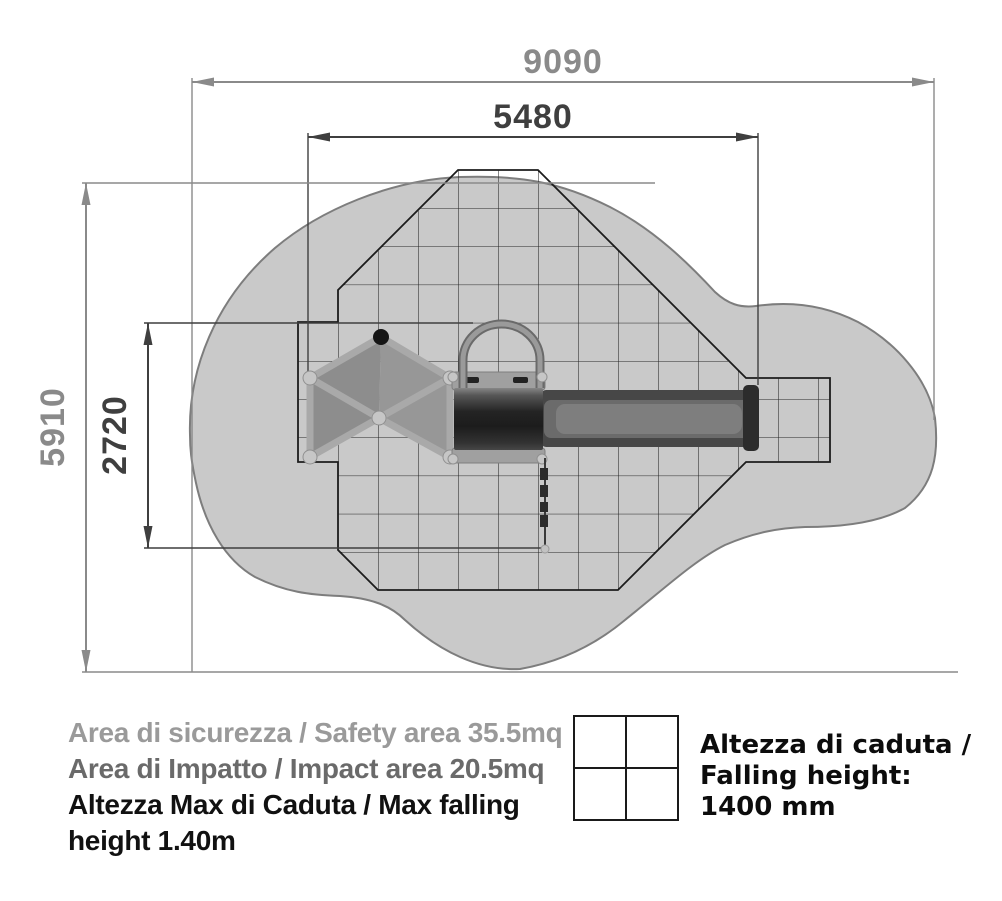  I want to click on dimension-overall-depth: 5910, so click(62, 427).